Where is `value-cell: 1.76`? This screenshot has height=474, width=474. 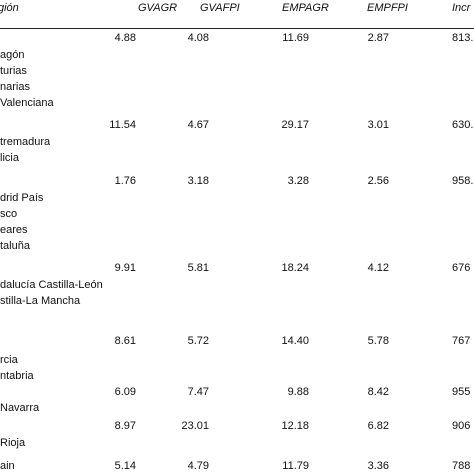
value-cell: 1.76 is located at coordinates (125, 181).